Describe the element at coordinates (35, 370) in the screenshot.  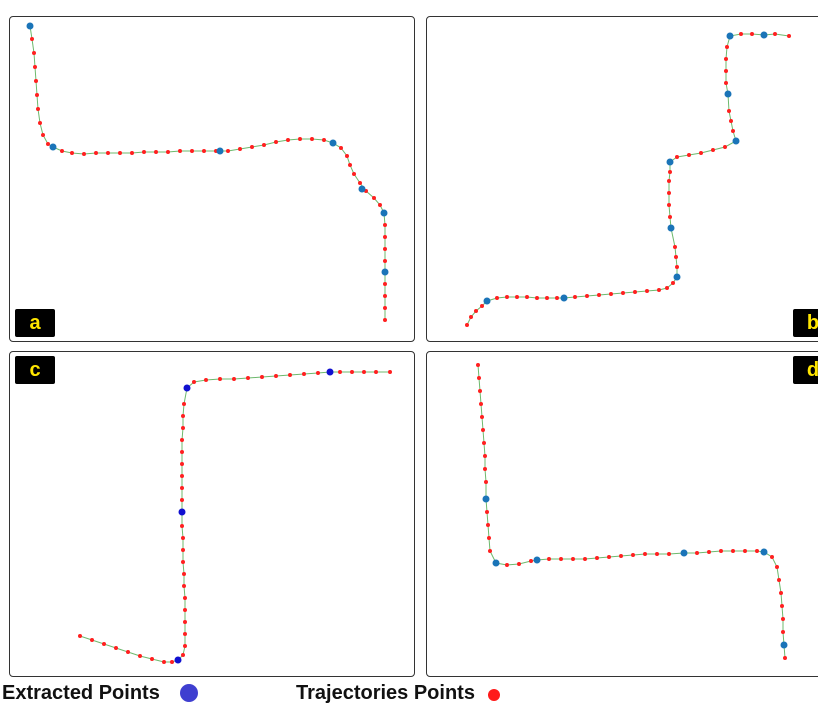
I see `panel-label-c: c` at that location.